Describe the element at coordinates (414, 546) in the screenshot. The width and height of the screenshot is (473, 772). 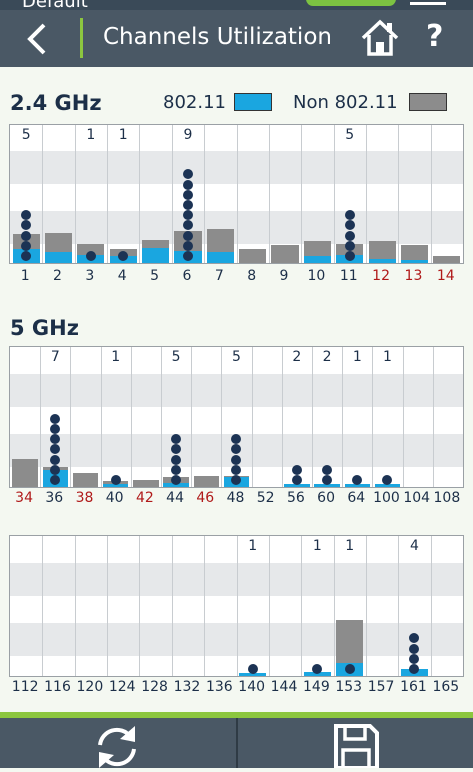
I see `ap-count-label: 4` at that location.